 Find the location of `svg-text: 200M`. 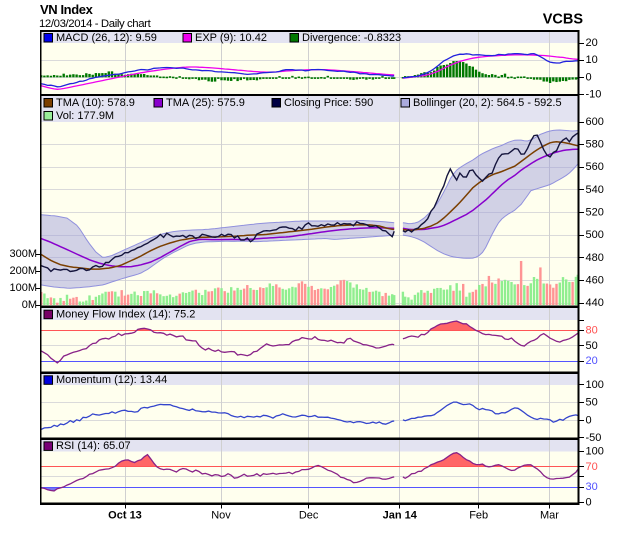

svg-text: 200M is located at coordinates (23, 271).